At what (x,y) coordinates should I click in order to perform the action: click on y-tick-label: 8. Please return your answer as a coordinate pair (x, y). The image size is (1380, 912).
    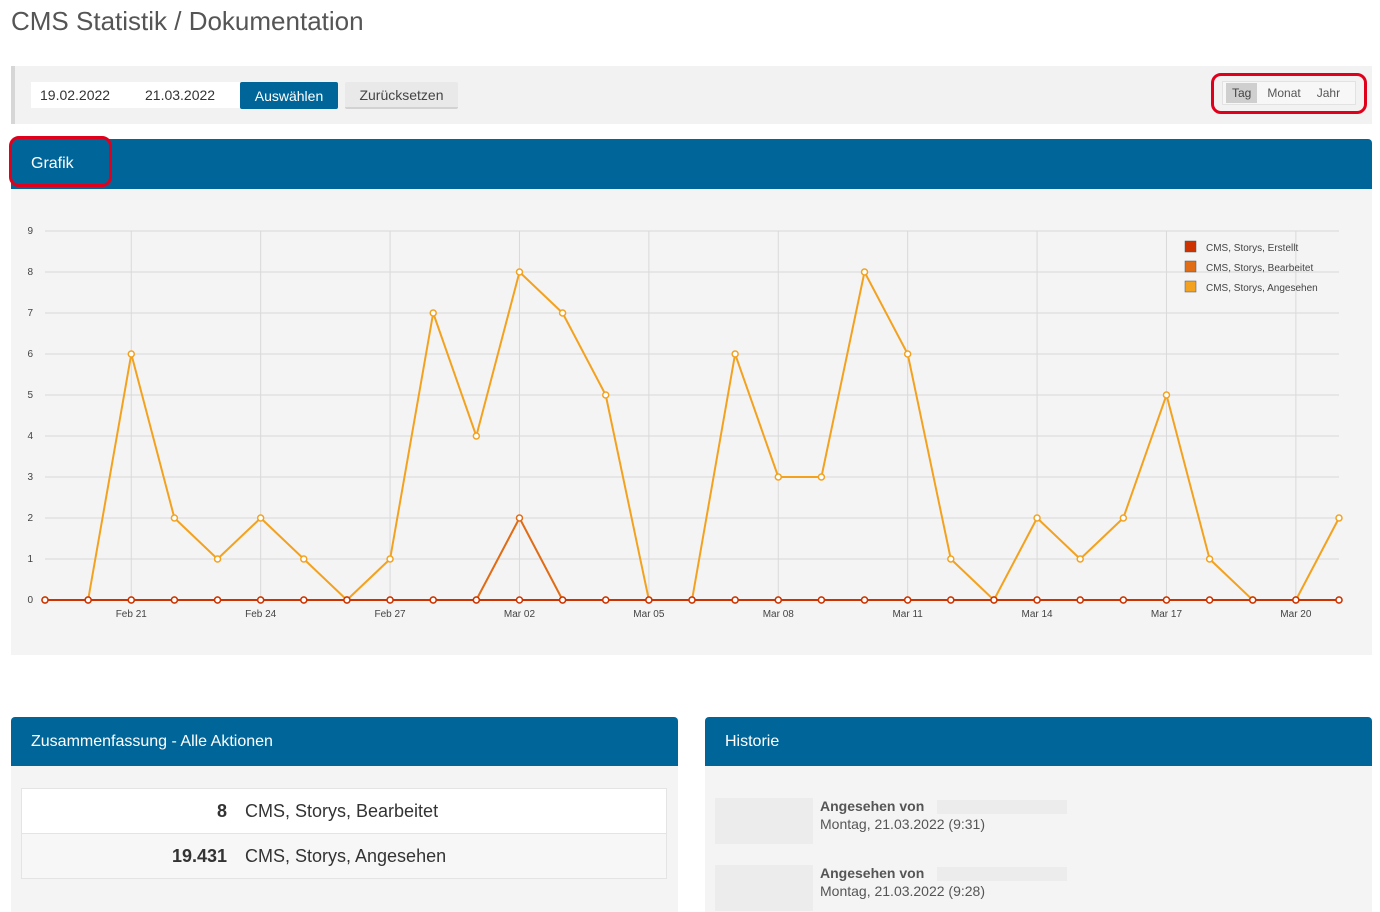
    Looking at the image, I should click on (30, 272).